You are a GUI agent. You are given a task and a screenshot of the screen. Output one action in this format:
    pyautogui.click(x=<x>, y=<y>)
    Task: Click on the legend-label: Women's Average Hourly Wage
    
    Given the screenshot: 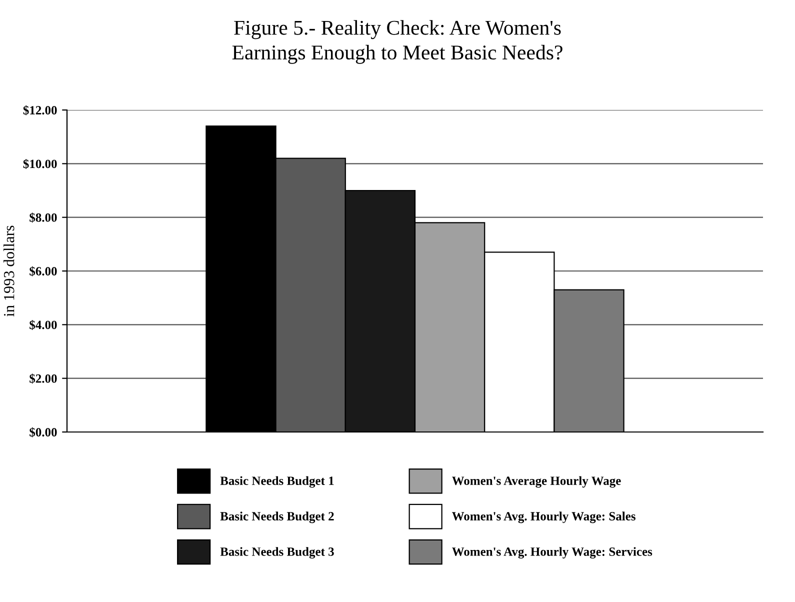 What is the action you would take?
    pyautogui.click(x=536, y=482)
    